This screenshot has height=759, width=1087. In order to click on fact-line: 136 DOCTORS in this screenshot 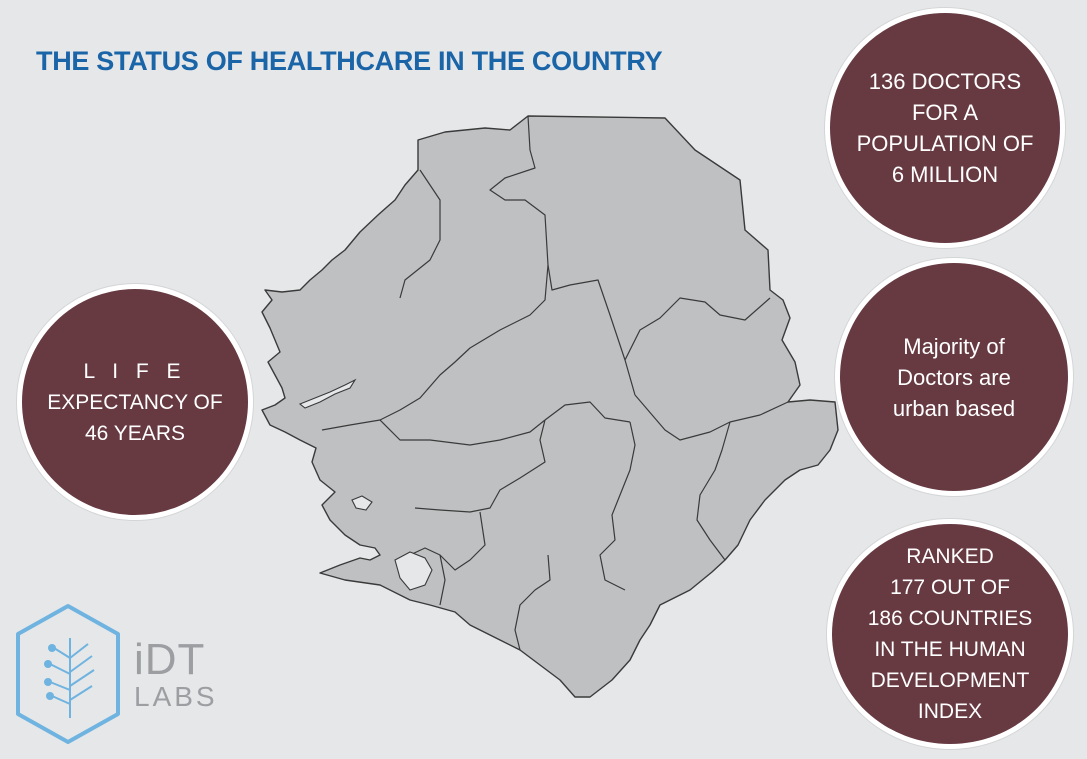, I will do `click(945, 81)`.